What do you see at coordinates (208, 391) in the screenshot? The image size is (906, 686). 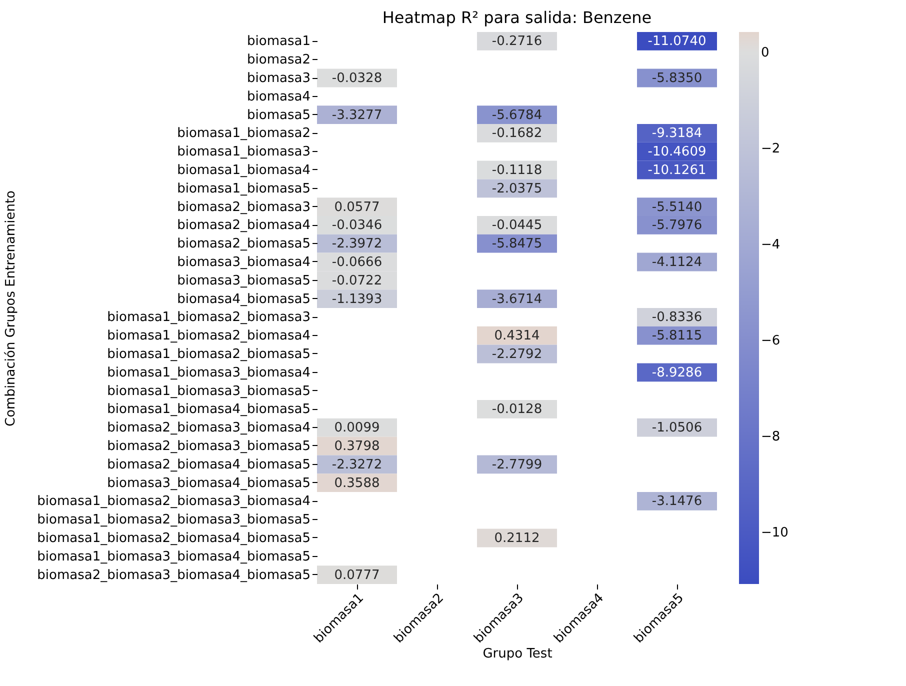 I see `y-tick-label: biomasa1_biomasa3_biomasa5` at bounding box center [208, 391].